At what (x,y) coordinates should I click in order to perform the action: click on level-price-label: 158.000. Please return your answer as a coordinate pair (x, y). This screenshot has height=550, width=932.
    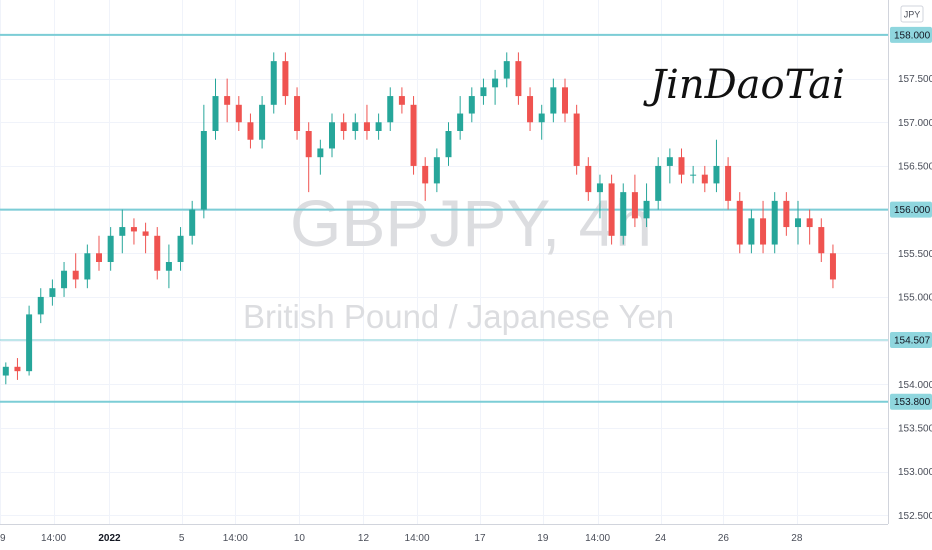
    Looking at the image, I should click on (911, 34).